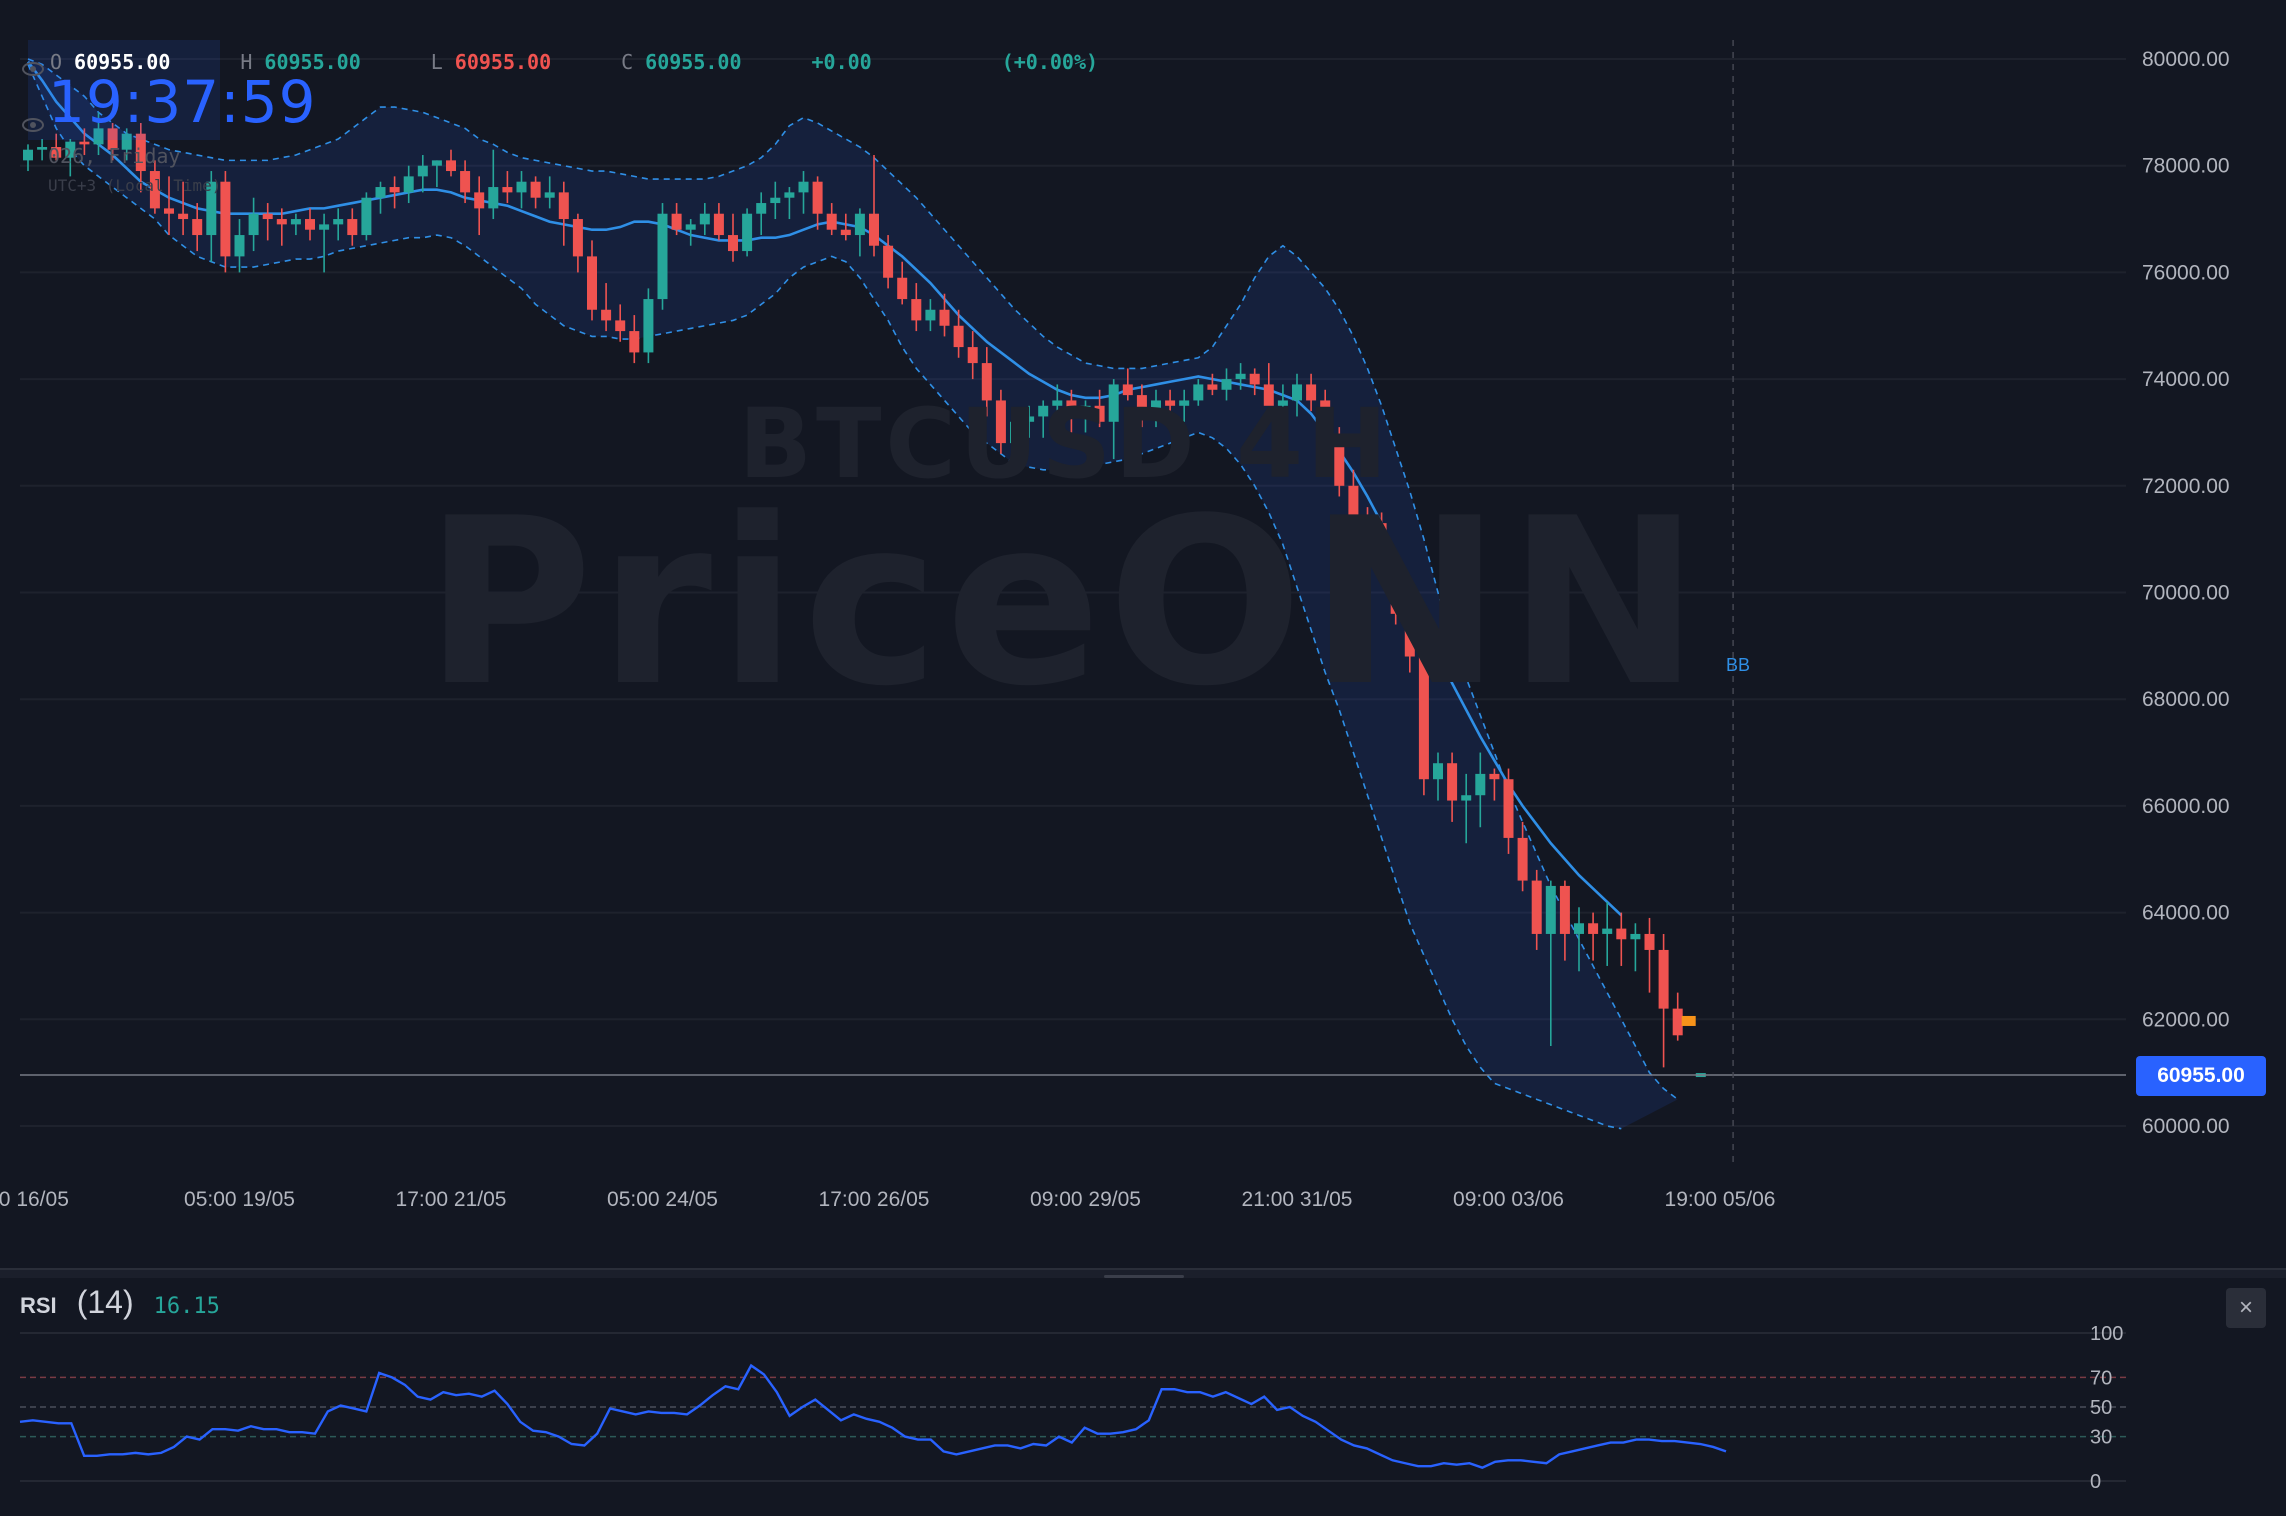 This screenshot has height=1516, width=2286. What do you see at coordinates (1508, 1199) in the screenshot?
I see `time-tick-label: 09:00 03/06` at bounding box center [1508, 1199].